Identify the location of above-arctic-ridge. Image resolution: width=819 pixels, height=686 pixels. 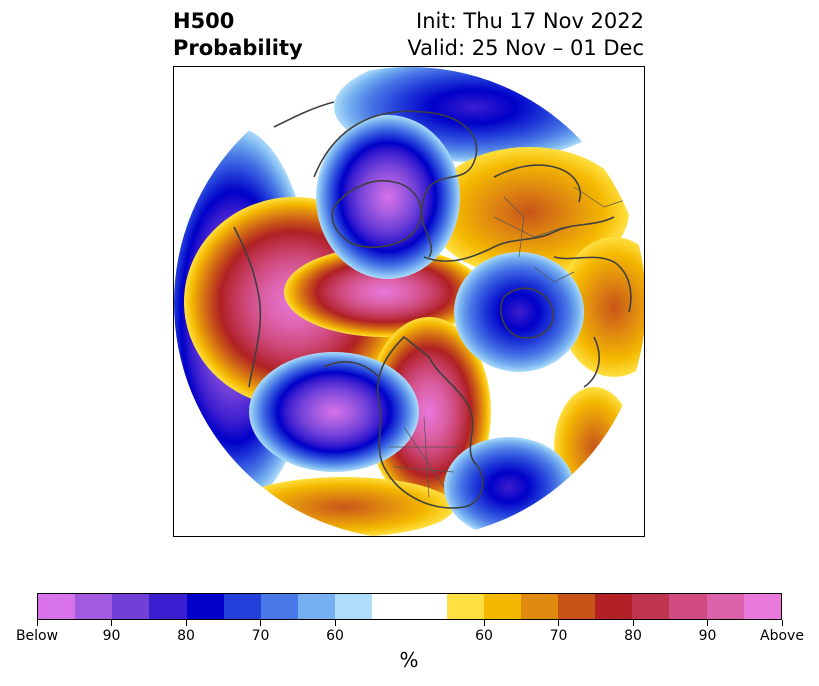
(384, 292).